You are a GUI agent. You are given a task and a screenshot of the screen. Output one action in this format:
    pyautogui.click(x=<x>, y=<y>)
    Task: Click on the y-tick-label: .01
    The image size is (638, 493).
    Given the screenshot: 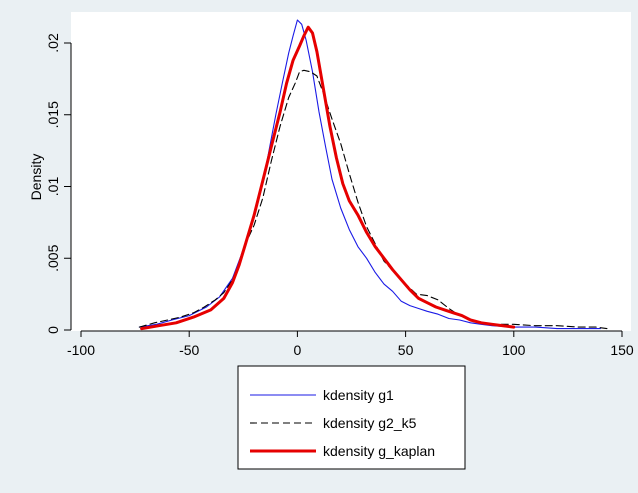 What is the action you would take?
    pyautogui.click(x=53, y=187)
    